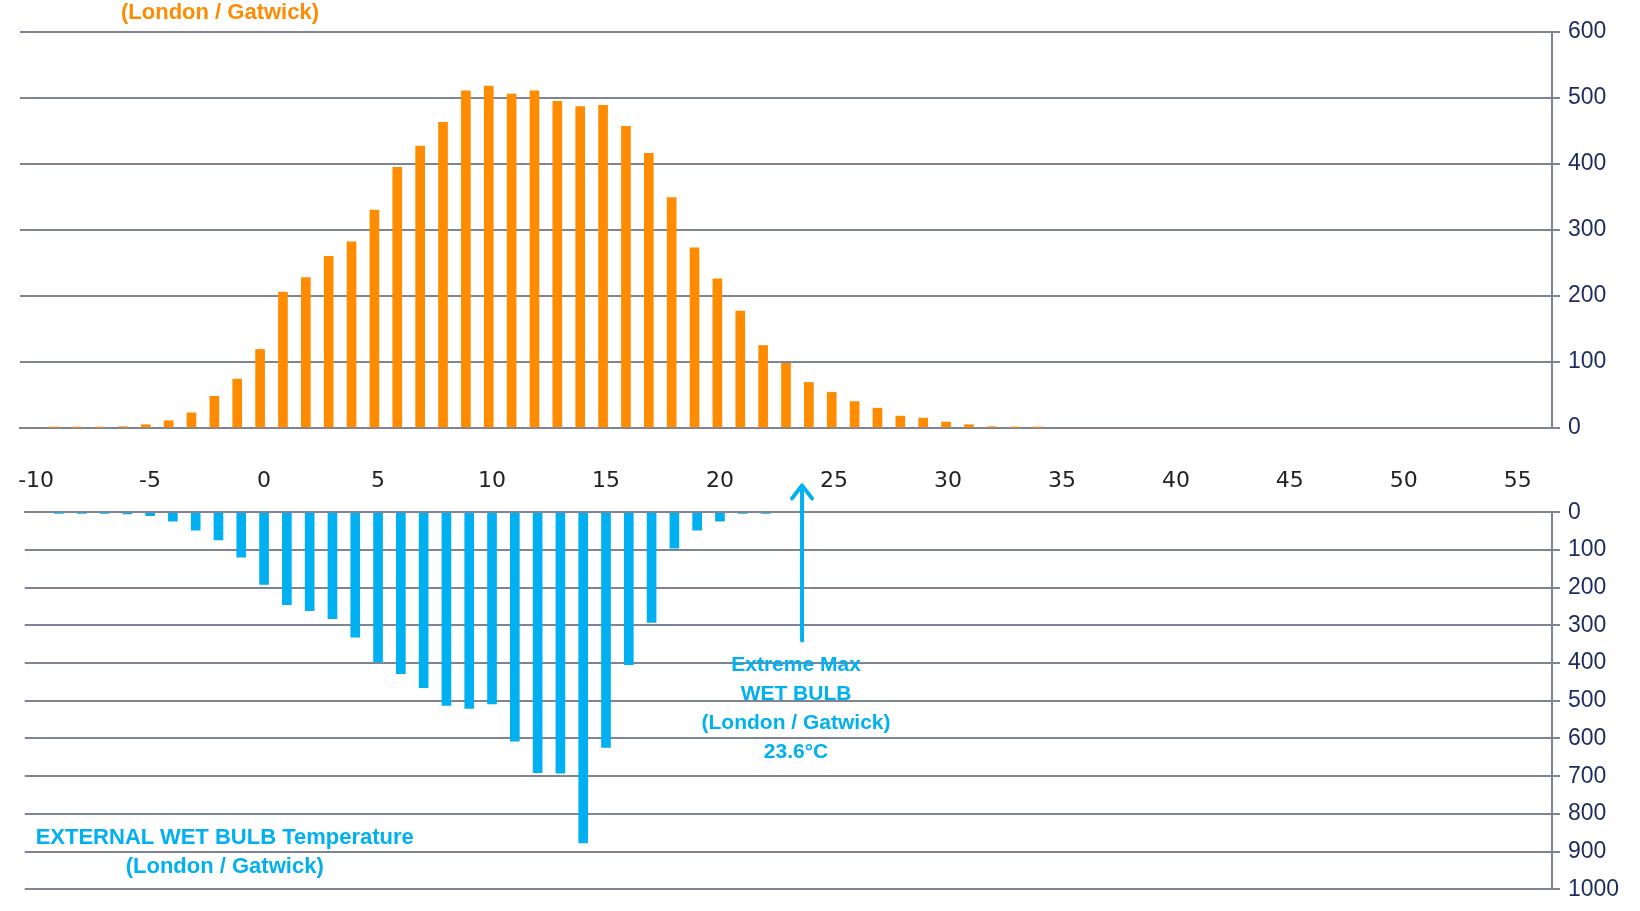  Describe the element at coordinates (1403, 479) in the screenshot. I see `x-tick-label: 50` at that location.